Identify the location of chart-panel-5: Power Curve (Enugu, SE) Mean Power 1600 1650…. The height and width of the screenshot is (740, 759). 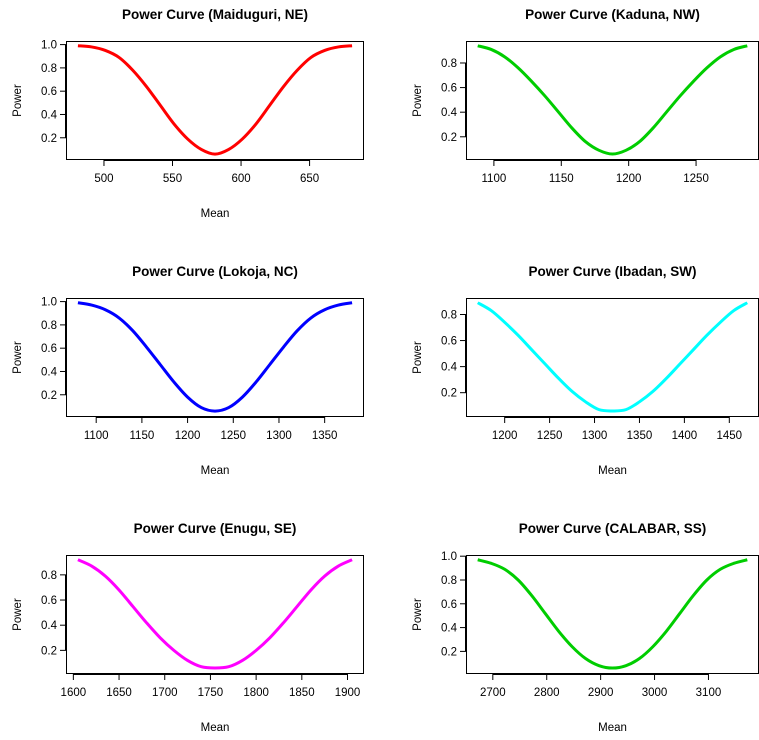
(188, 627).